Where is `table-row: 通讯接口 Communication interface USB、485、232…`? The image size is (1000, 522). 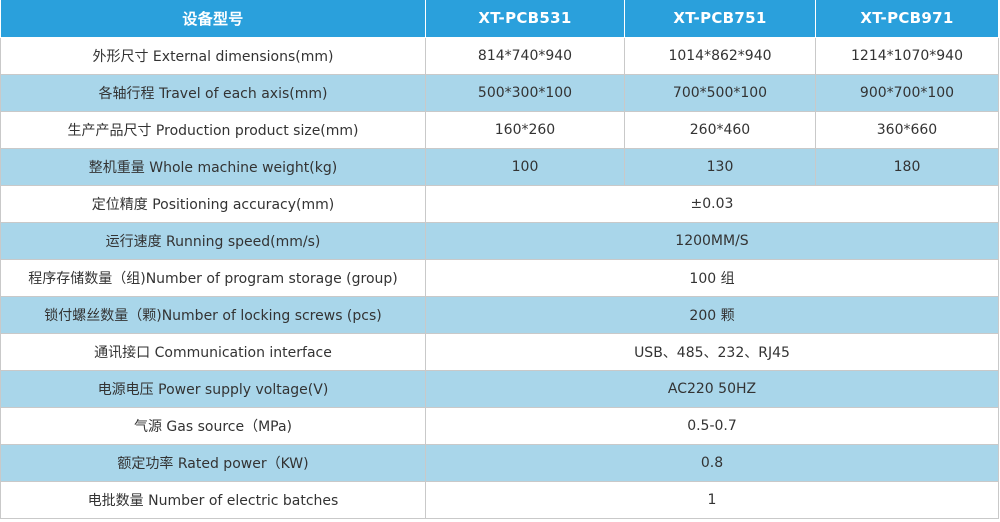 table-row: 通讯接口 Communication interface USB、485、232… is located at coordinates (499, 351).